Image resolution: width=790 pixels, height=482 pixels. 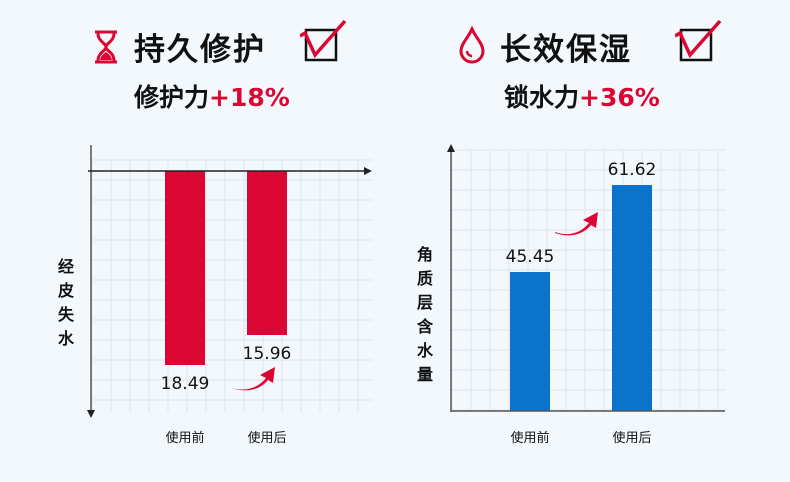 I want to click on right-subtitle-label: 锁水力, so click(x=542, y=97).